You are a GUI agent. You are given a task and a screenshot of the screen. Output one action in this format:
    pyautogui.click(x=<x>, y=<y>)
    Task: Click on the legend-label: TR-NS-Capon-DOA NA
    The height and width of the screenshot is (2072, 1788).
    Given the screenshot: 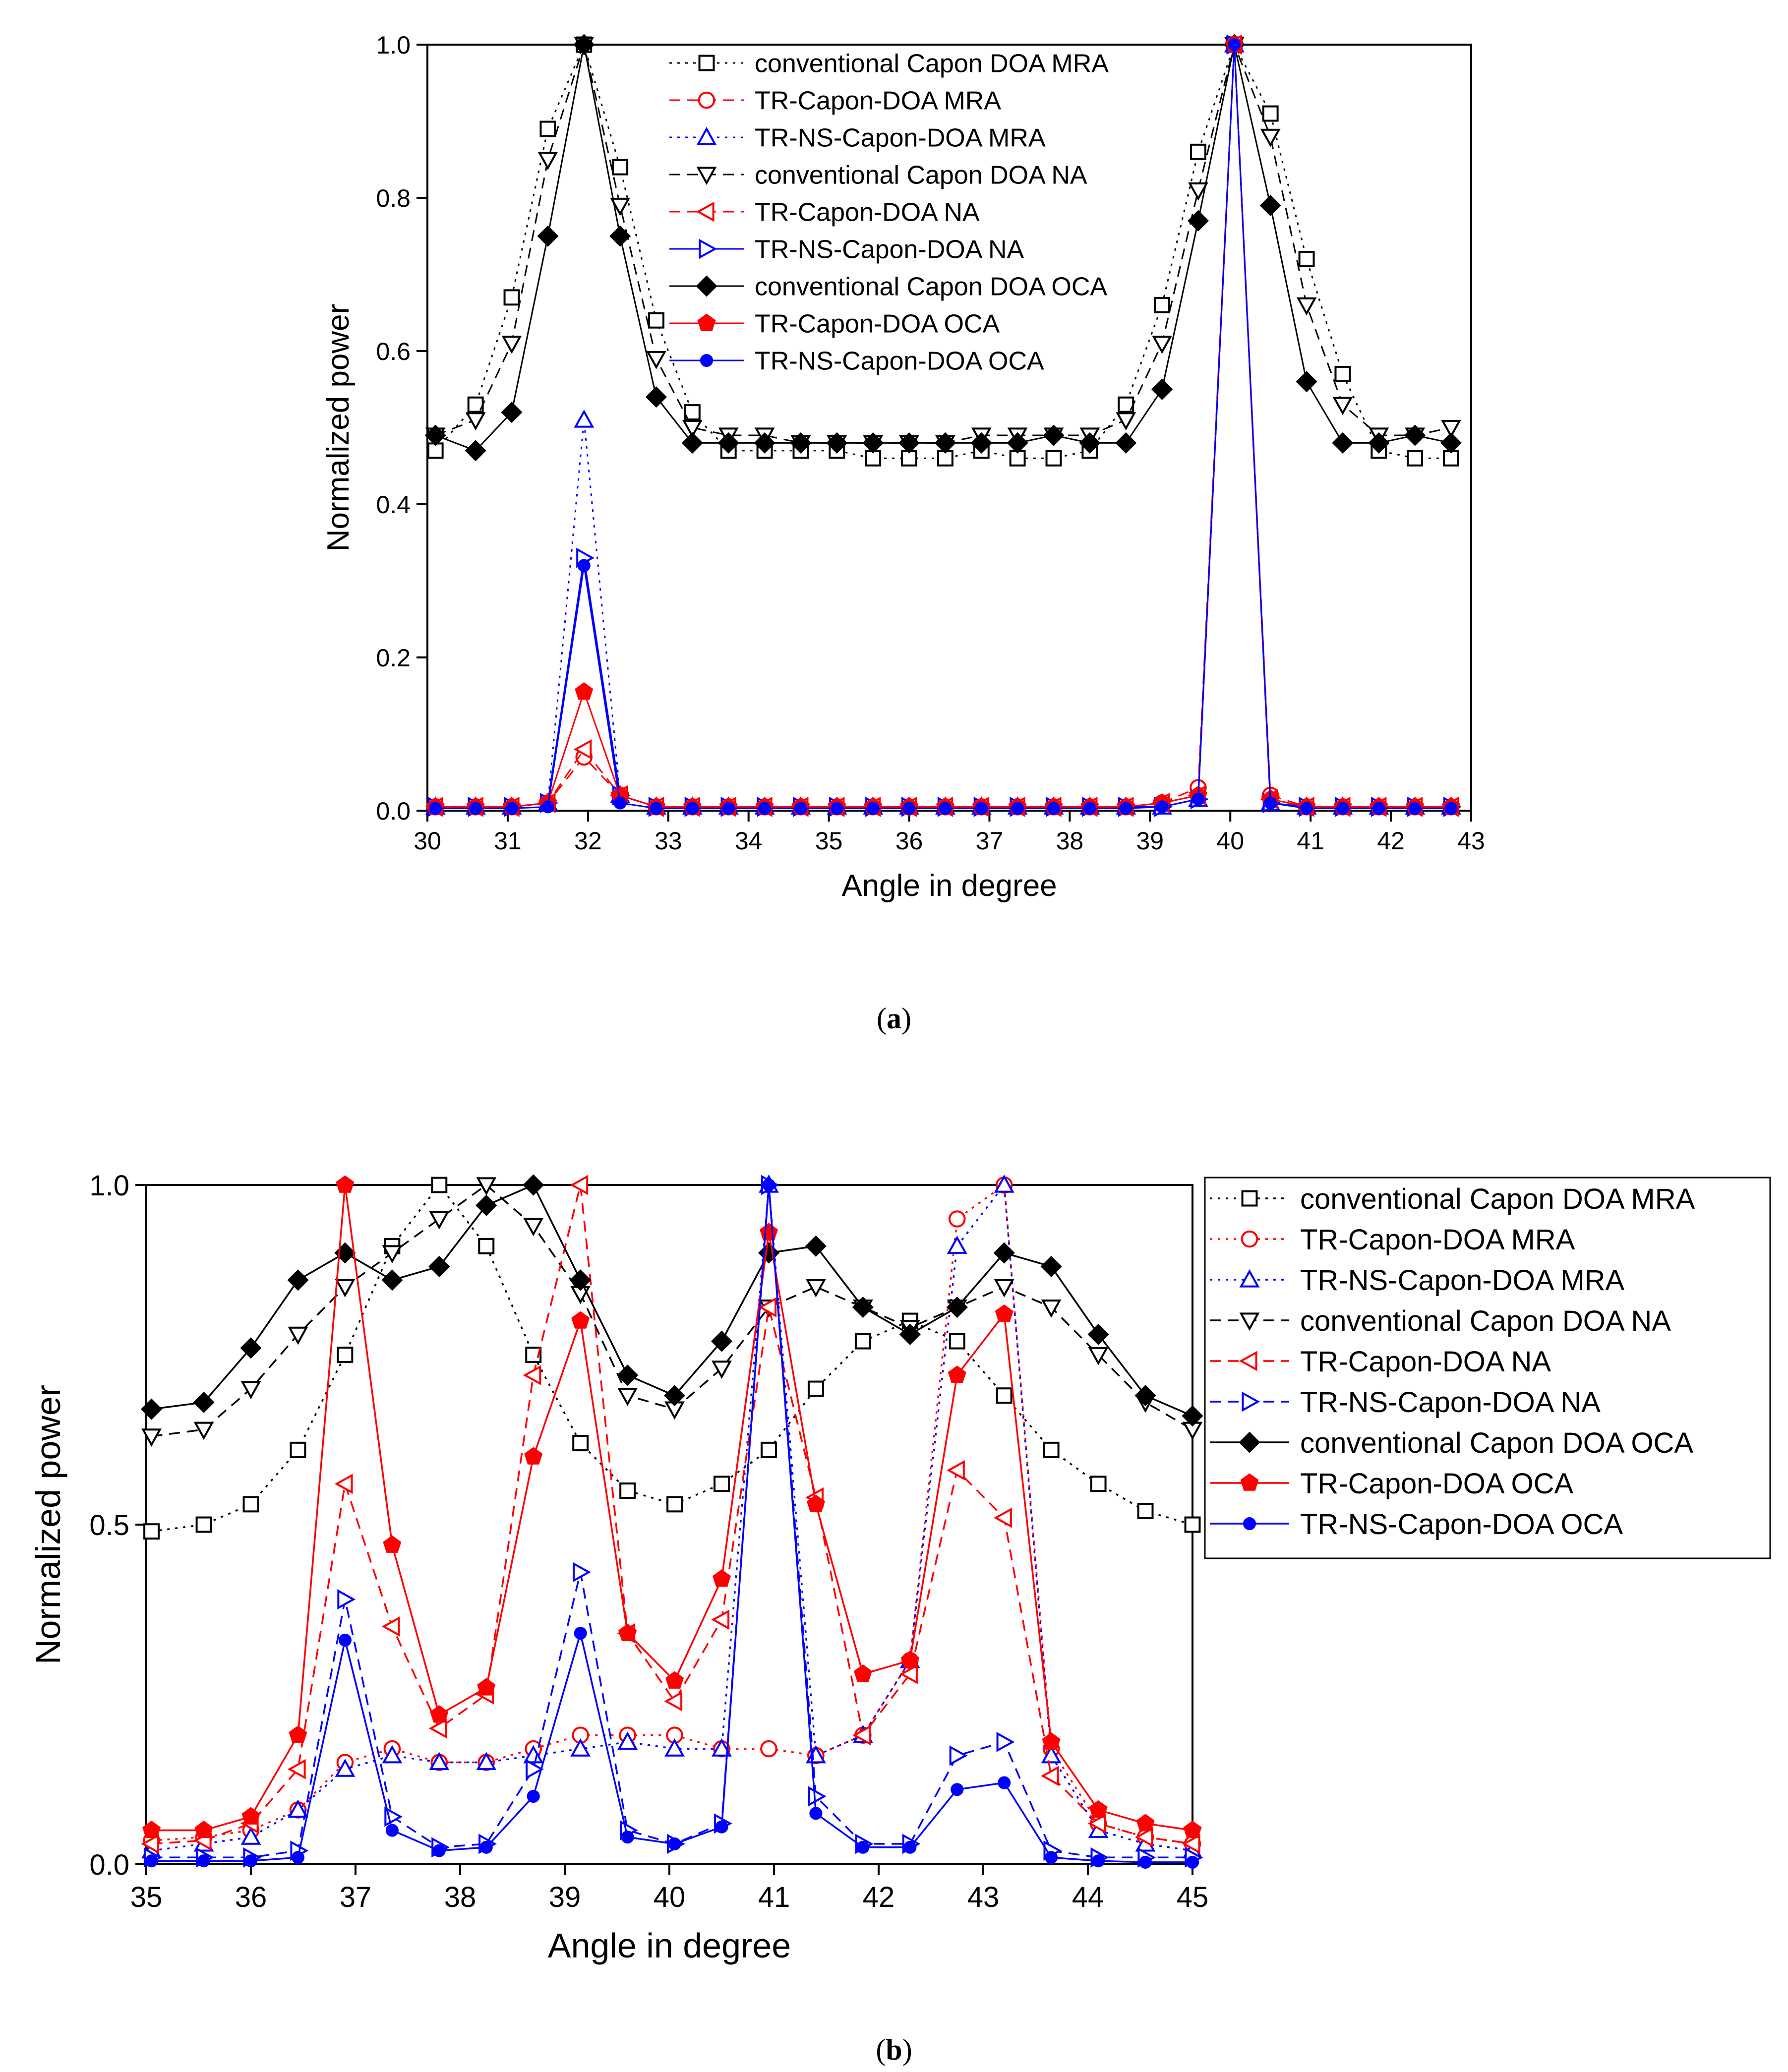 What is the action you would take?
    pyautogui.click(x=889, y=250)
    